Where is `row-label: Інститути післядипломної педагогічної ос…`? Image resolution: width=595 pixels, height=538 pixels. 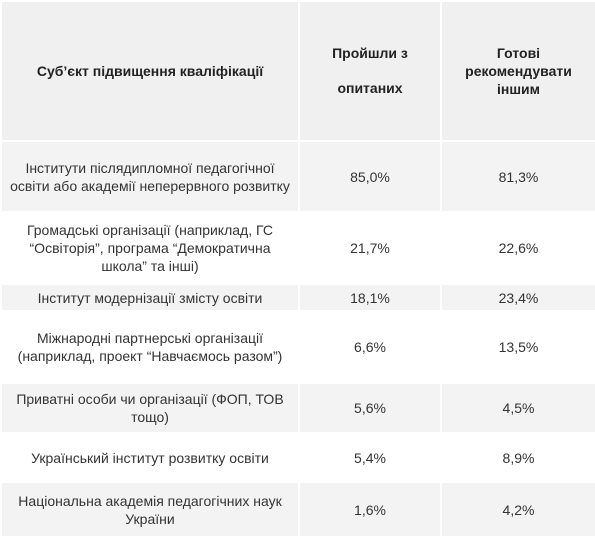
row-label: Інститути післядипломної педагогічної ос… is located at coordinates (150, 176).